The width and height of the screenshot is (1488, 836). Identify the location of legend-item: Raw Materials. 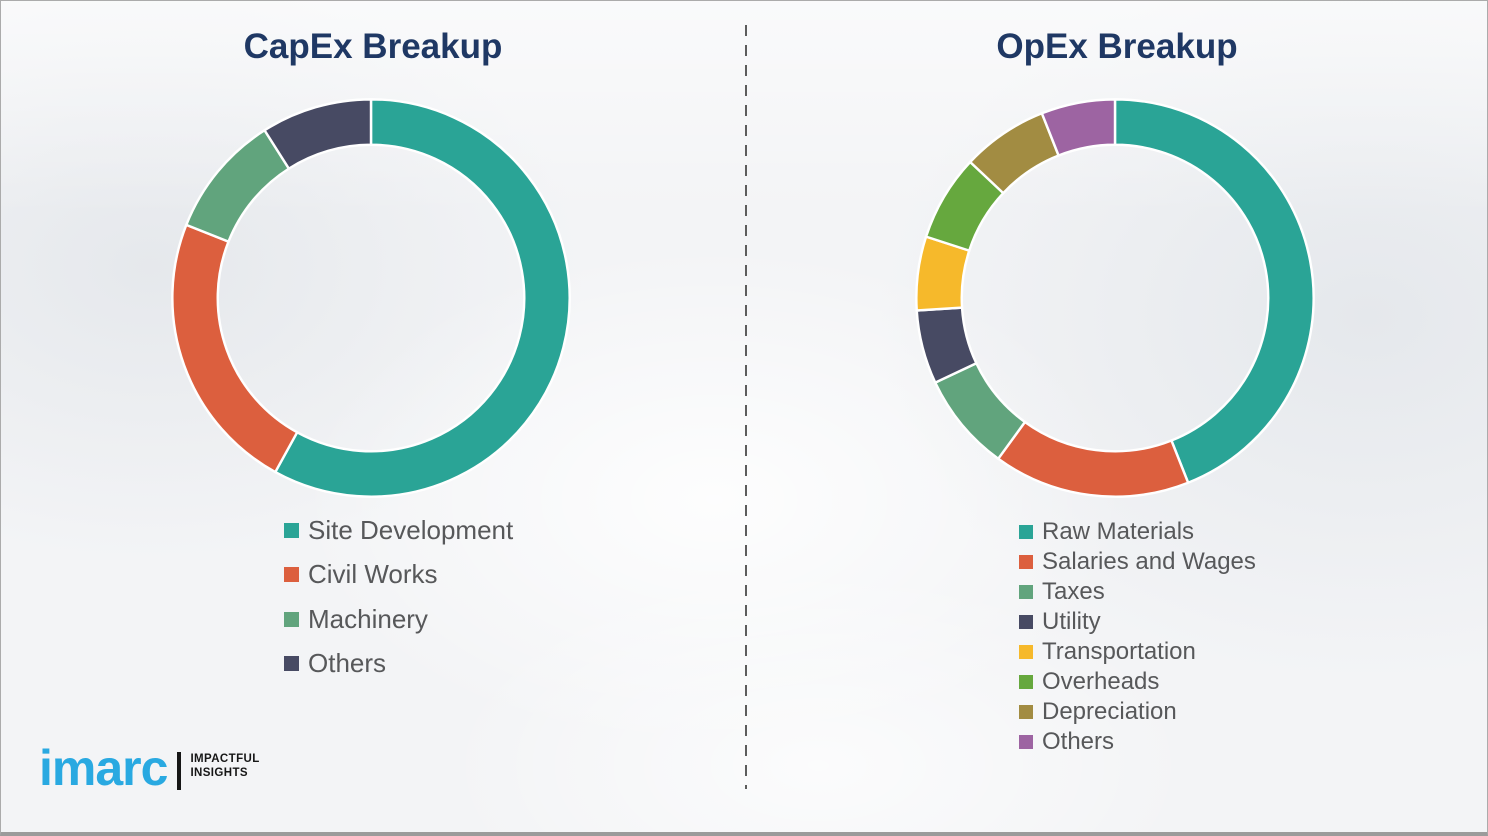
(1137, 532).